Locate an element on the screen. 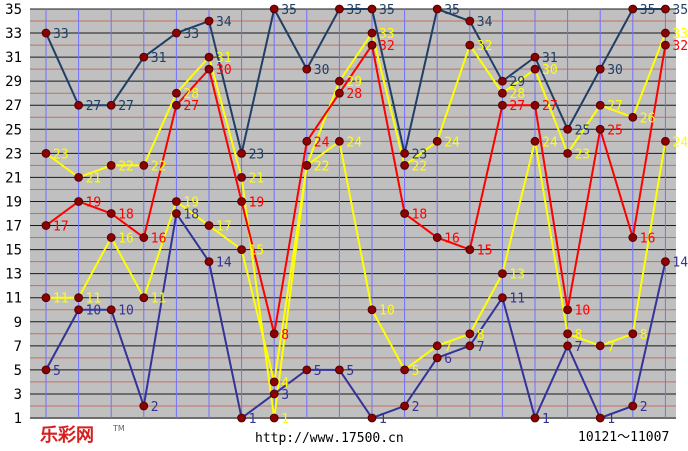 This screenshot has width=688, height=451. data-label-s1-12: 23 is located at coordinates (420, 154).